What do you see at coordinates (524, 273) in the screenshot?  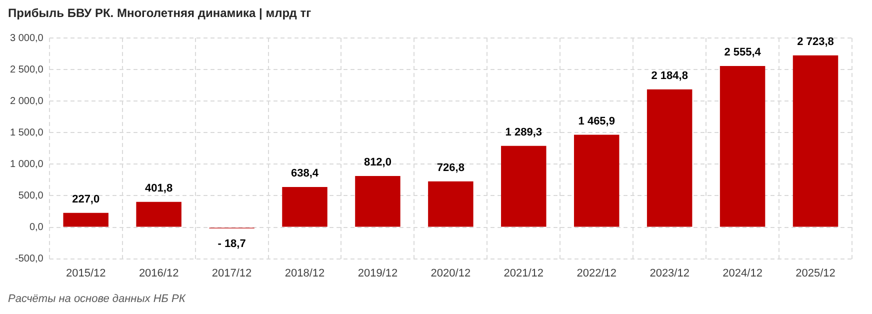 I see `x-tick-label: 2021/12` at bounding box center [524, 273].